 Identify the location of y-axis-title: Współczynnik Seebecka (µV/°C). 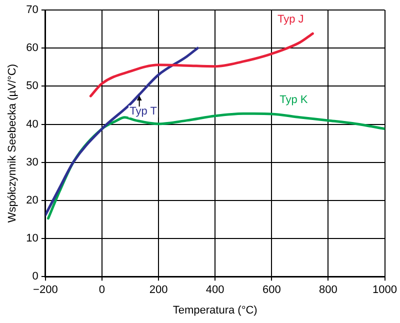
(12, 143).